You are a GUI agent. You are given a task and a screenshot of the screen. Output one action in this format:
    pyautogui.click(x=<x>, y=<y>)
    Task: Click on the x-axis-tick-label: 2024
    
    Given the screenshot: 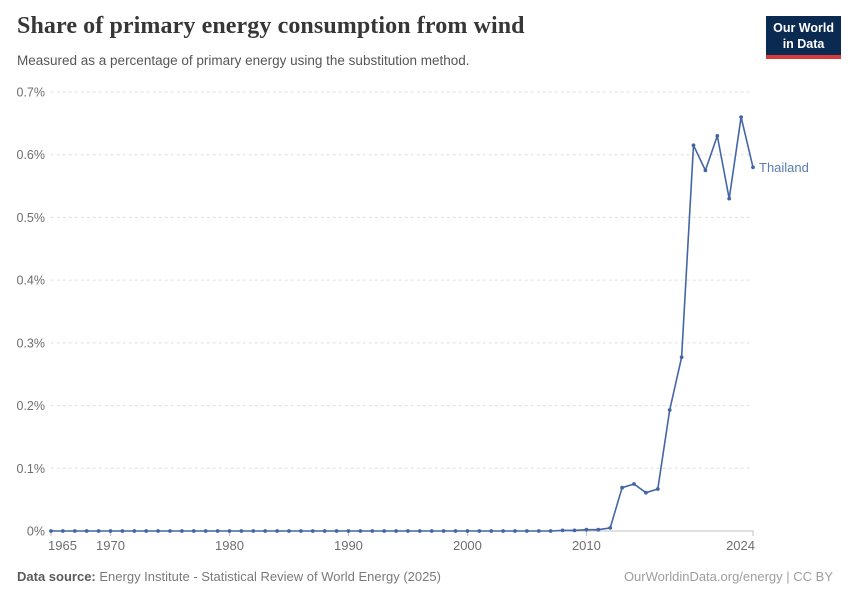 What is the action you would take?
    pyautogui.click(x=740, y=545)
    